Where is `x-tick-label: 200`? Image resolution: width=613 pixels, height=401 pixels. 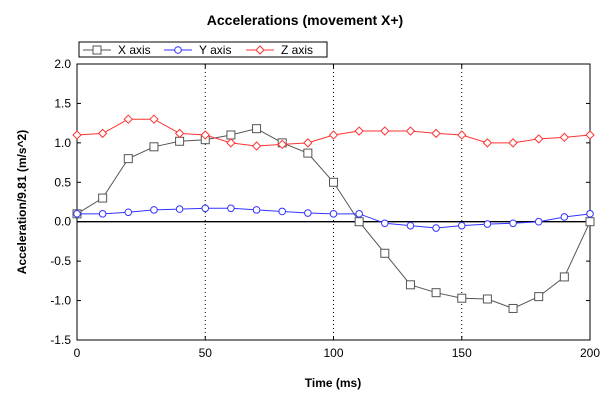
x-tick-label: 200 is located at coordinates (590, 353).